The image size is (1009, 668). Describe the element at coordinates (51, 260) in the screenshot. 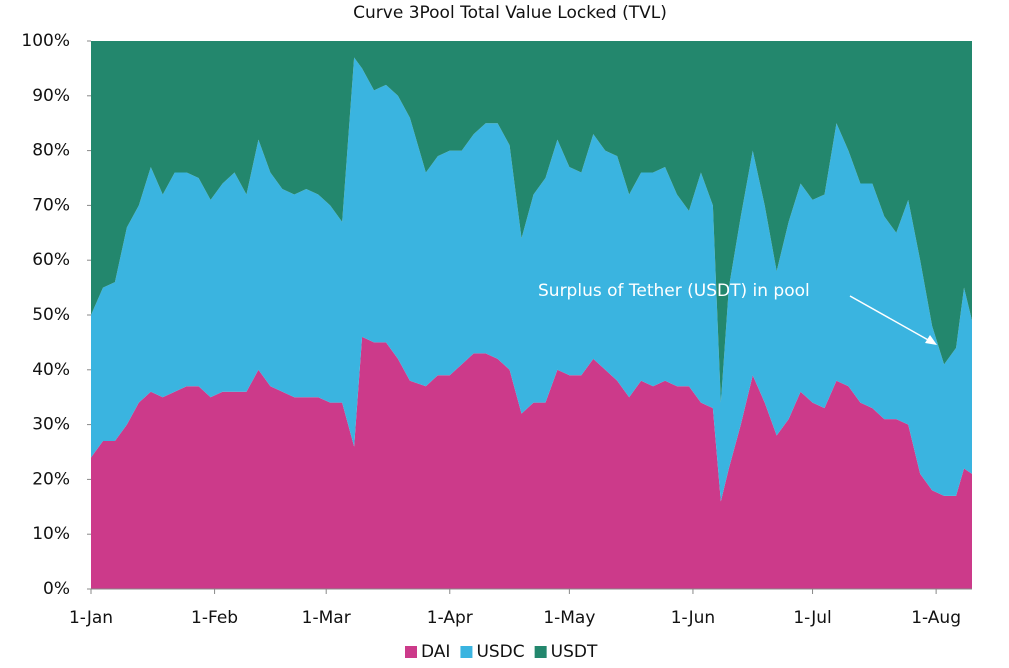

I see `y-tick-label: 60%` at that location.